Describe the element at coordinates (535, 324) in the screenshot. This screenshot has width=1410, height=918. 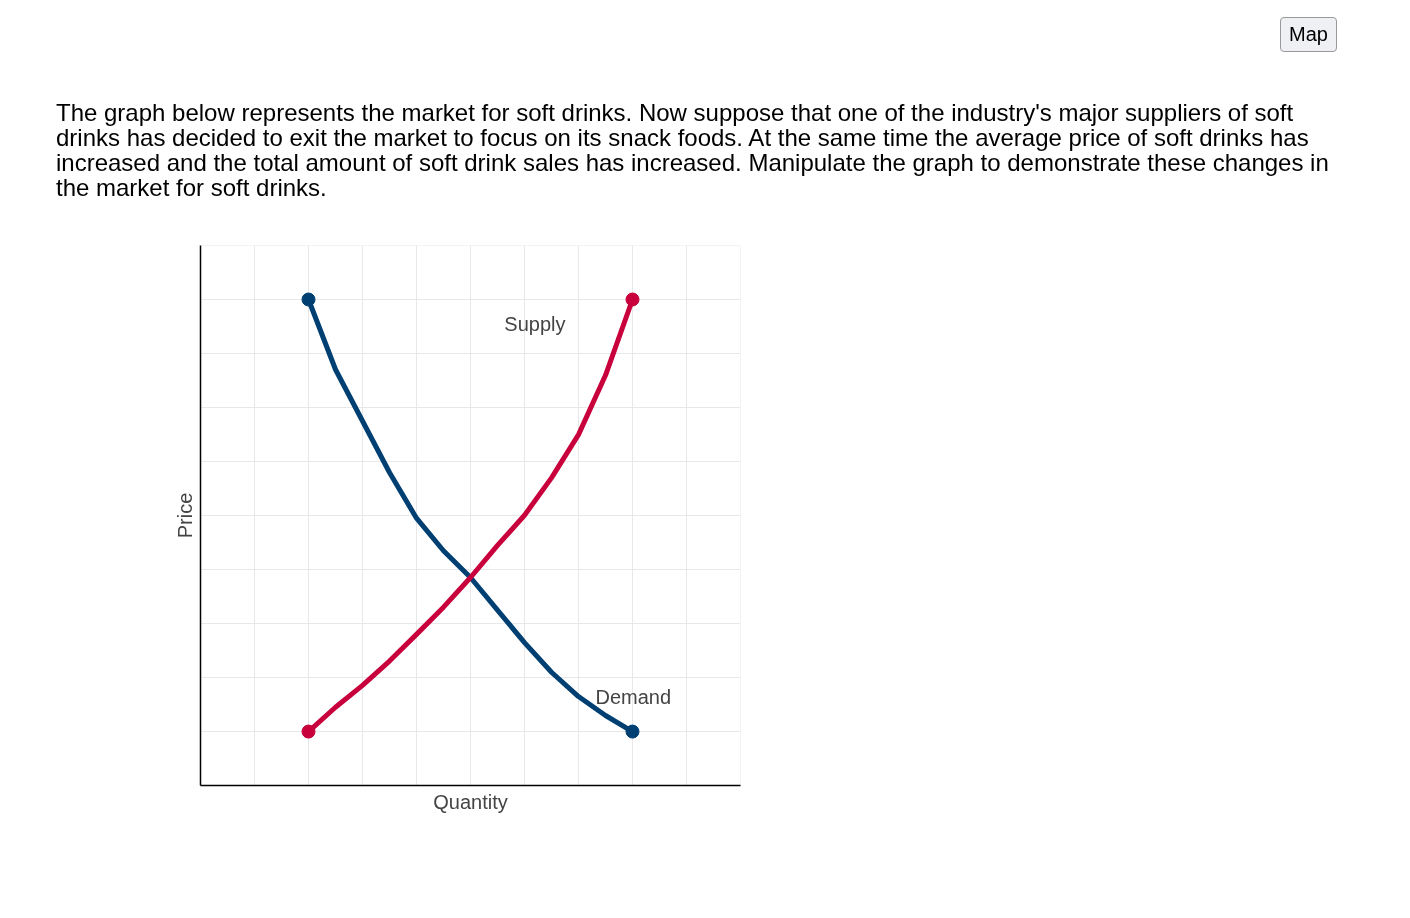
I see `text: Supply` at that location.